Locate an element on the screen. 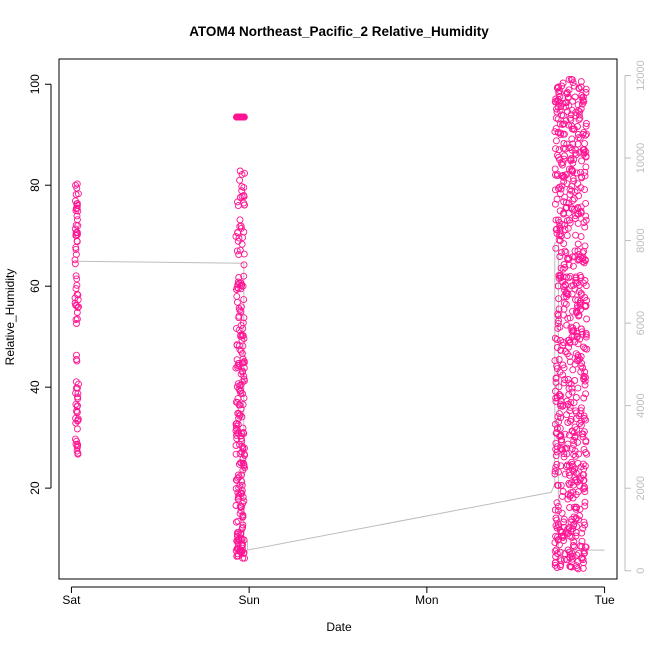  y2-tick-label: 10000 is located at coordinates (641, 158).